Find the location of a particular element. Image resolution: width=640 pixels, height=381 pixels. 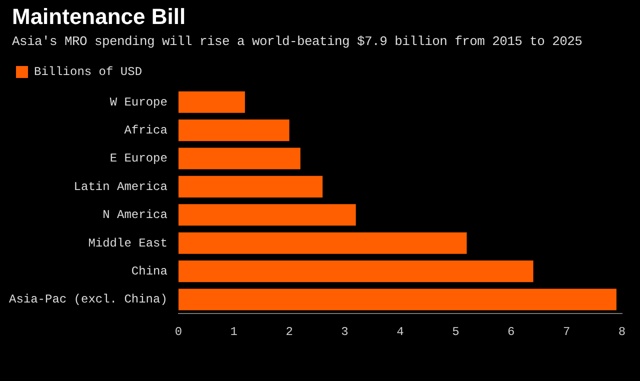

y-tick-label: W Europe is located at coordinates (139, 102).